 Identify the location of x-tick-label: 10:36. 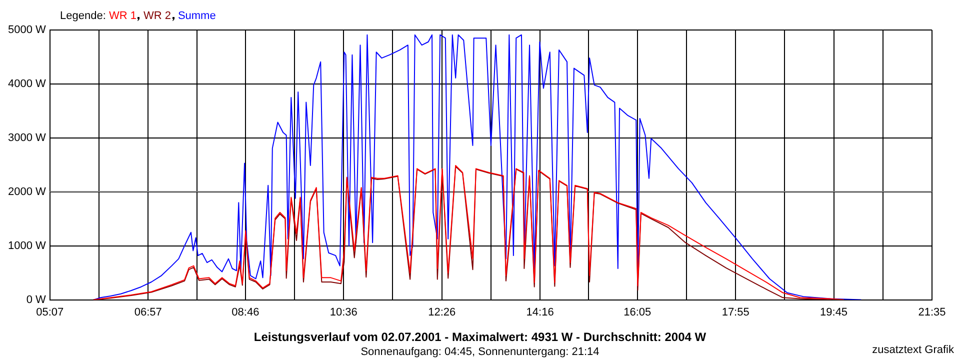
(344, 312).